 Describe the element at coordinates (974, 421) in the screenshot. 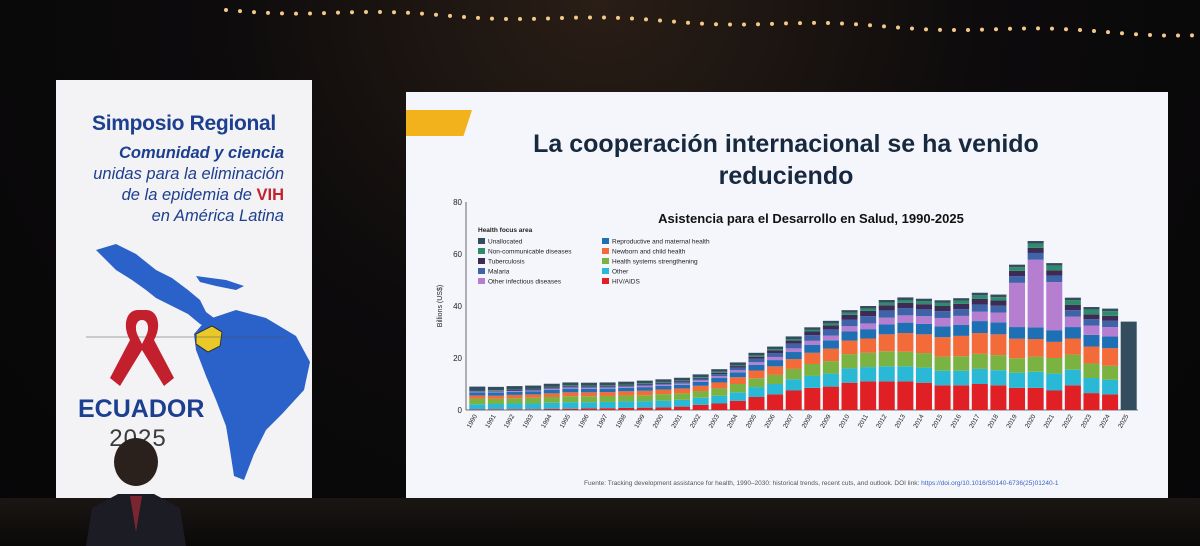

I see `x-tick-label: 2017` at that location.